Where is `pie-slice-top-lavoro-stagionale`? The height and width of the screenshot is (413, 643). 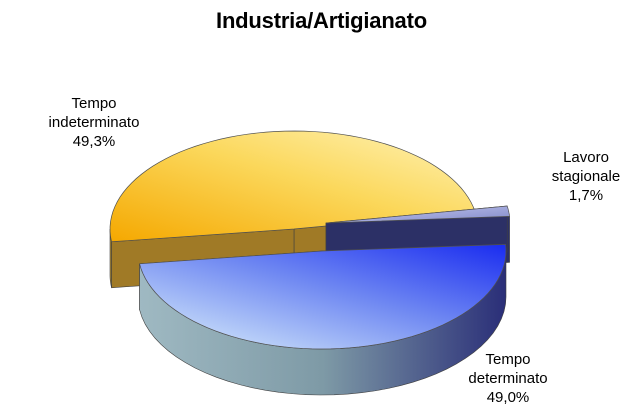 pie-slice-top-lavoro-stagionale is located at coordinates (417, 214).